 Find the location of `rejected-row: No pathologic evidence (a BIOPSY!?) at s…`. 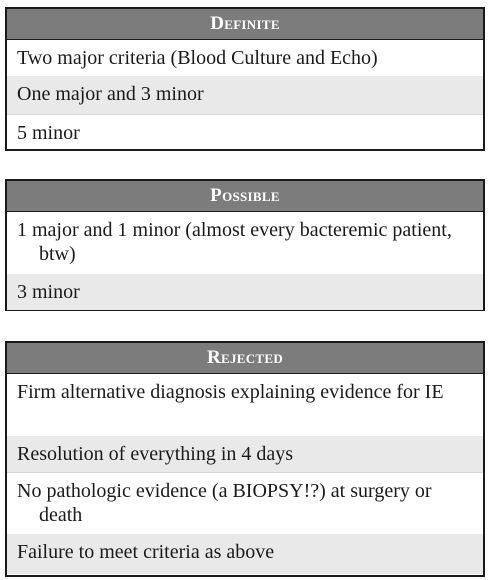

rejected-row: No pathologic evidence (a BIOPSY!?) at s… is located at coordinates (245, 503).